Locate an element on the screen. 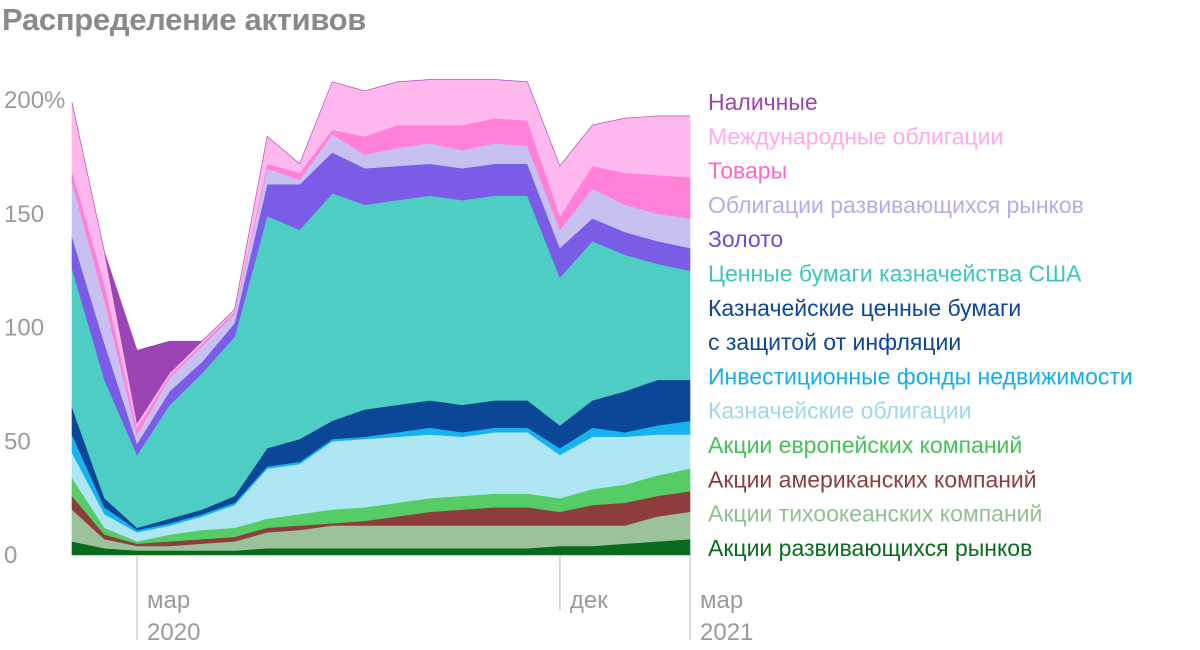 This screenshot has width=1200, height=650. legend-entry: Акции европейских компаний is located at coordinates (865, 445).